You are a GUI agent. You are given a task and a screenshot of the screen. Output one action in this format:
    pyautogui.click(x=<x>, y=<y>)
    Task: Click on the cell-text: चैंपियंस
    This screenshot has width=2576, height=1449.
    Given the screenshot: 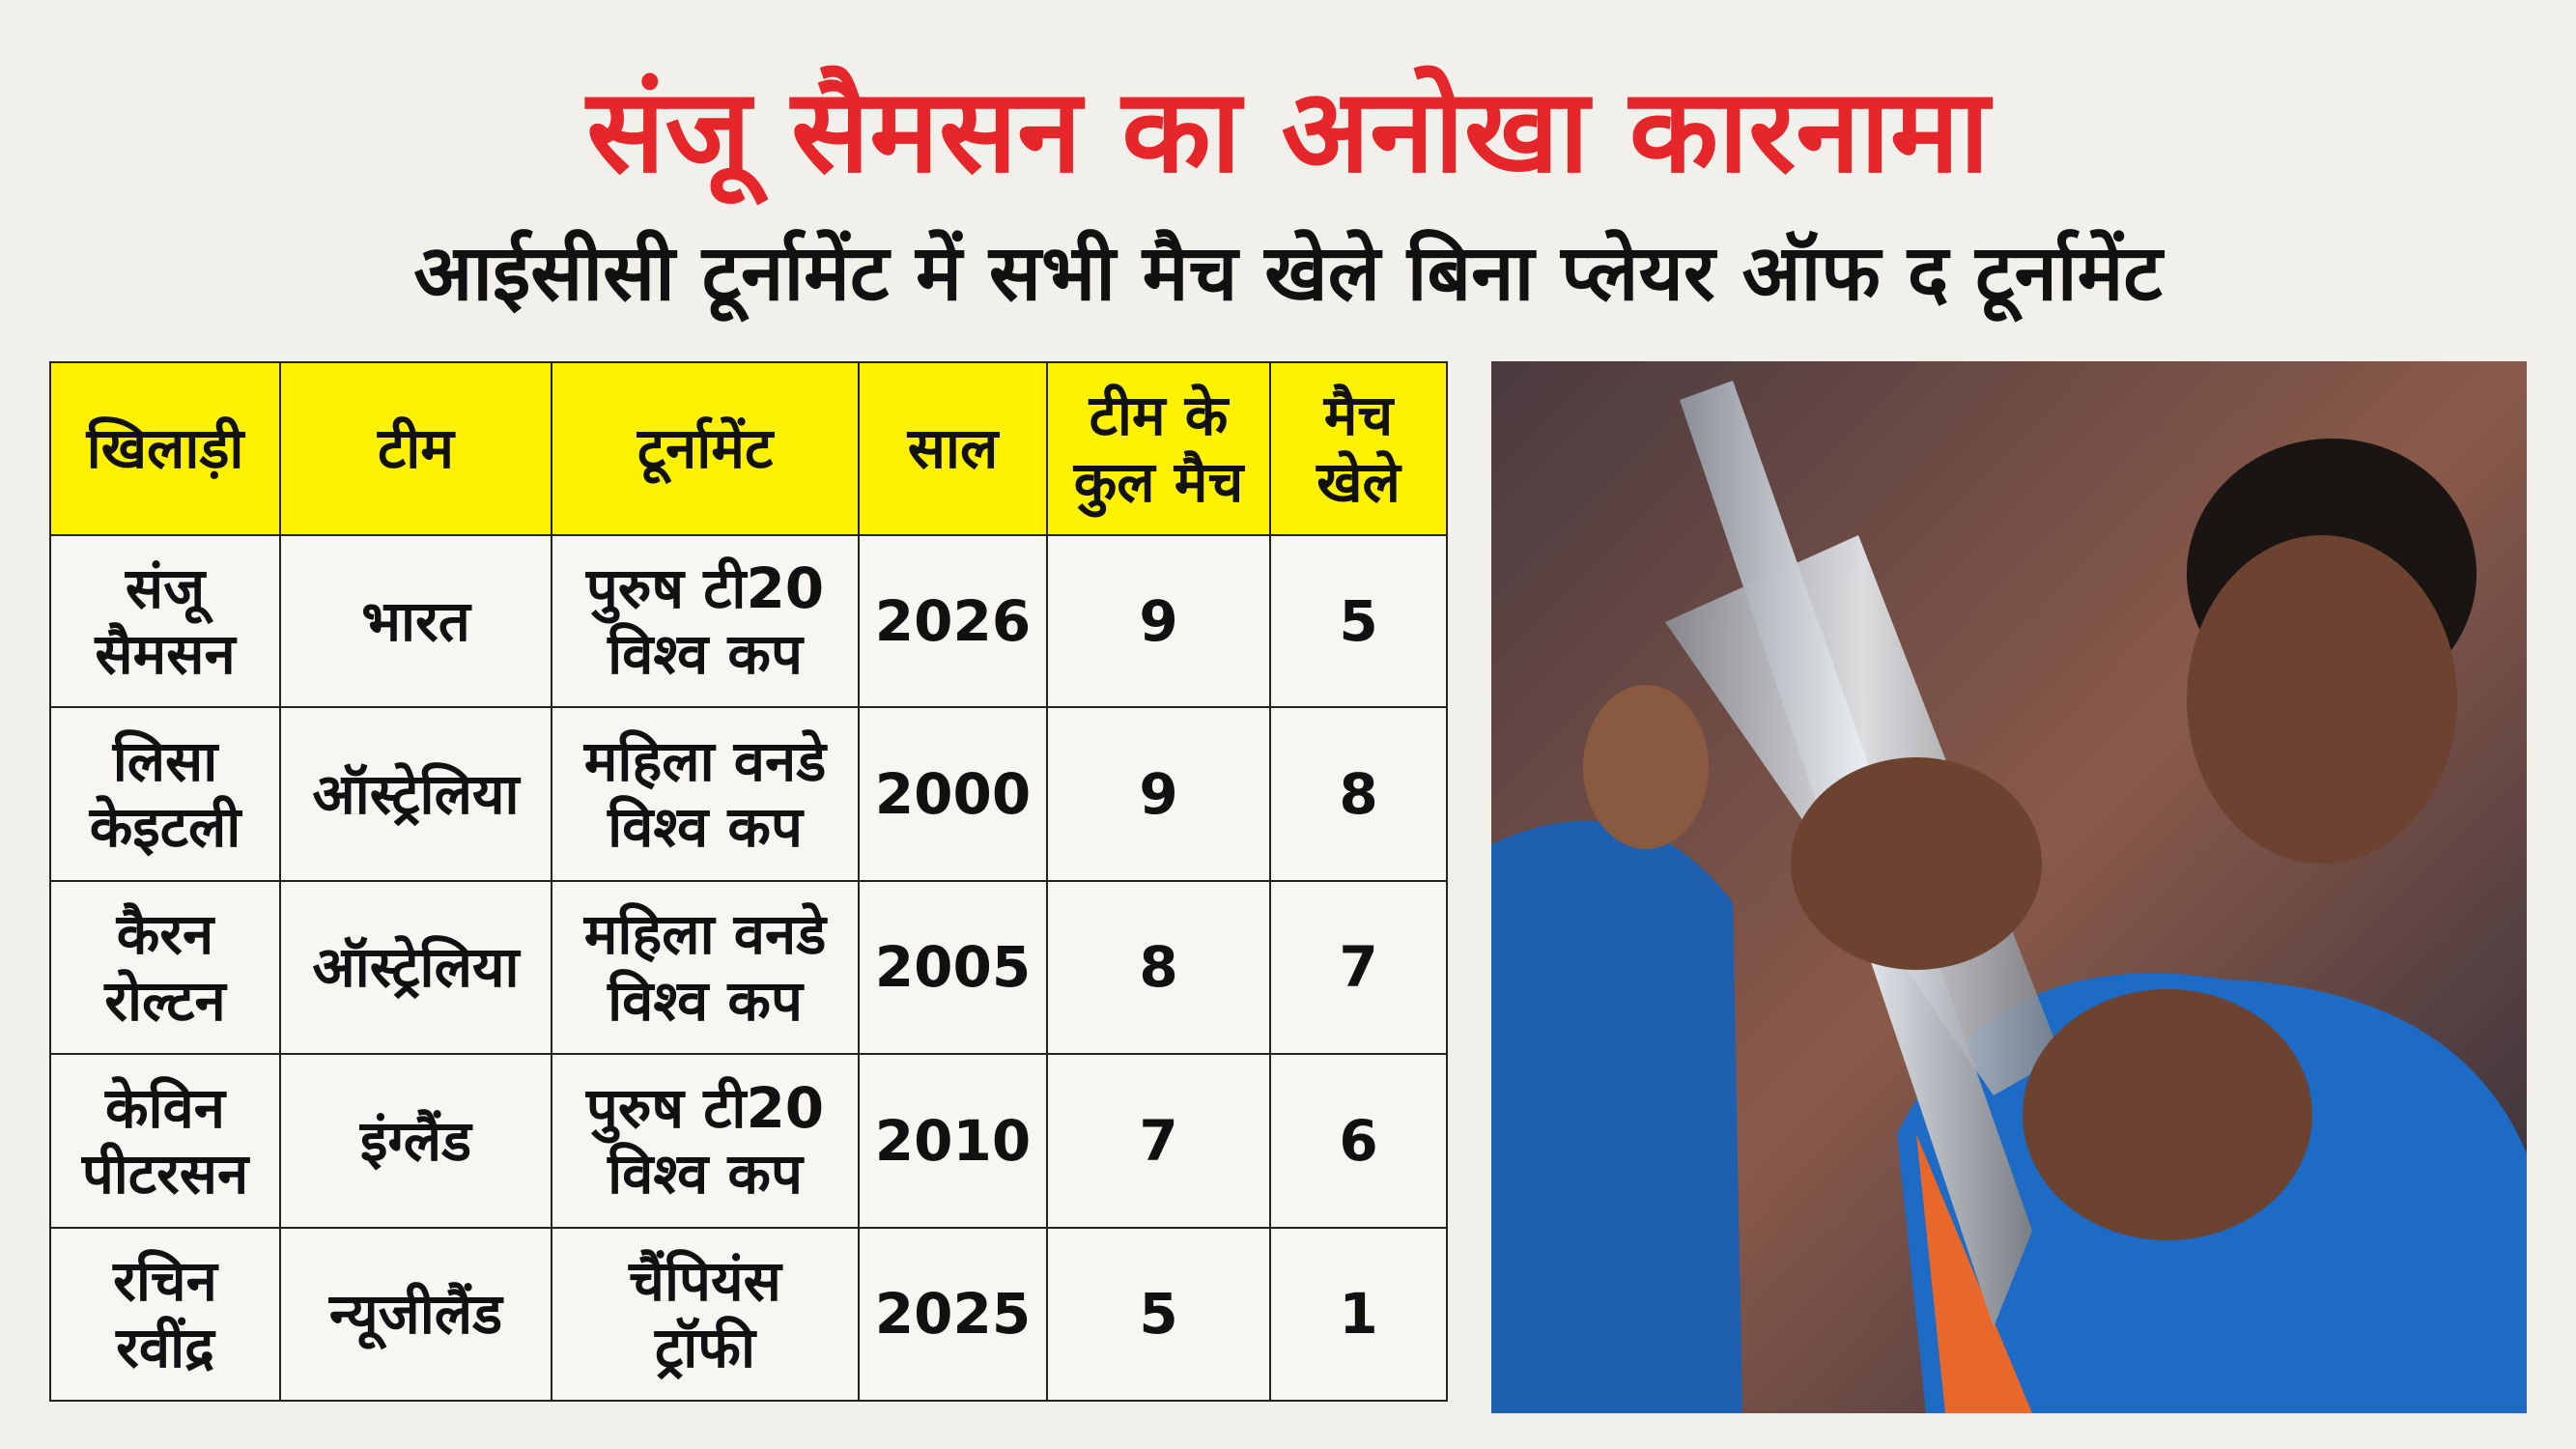 What is the action you would take?
    pyautogui.click(x=705, y=1281)
    